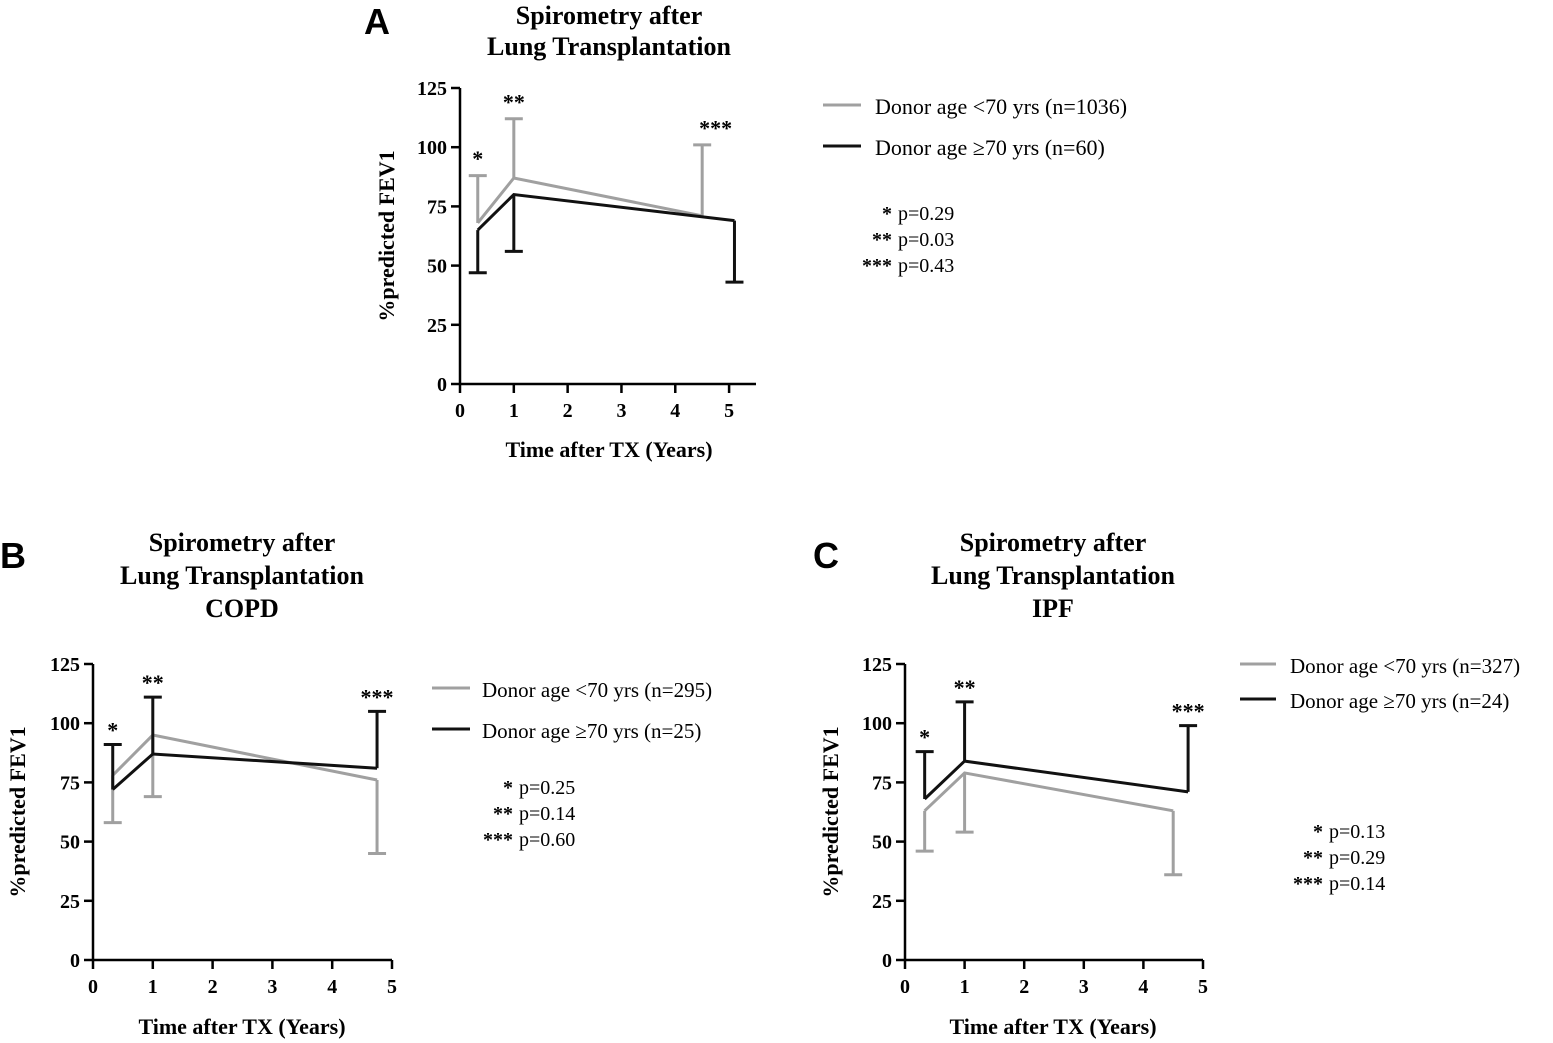 The width and height of the screenshot is (1553, 1043). I want to click on panel-label: B, so click(13, 555).